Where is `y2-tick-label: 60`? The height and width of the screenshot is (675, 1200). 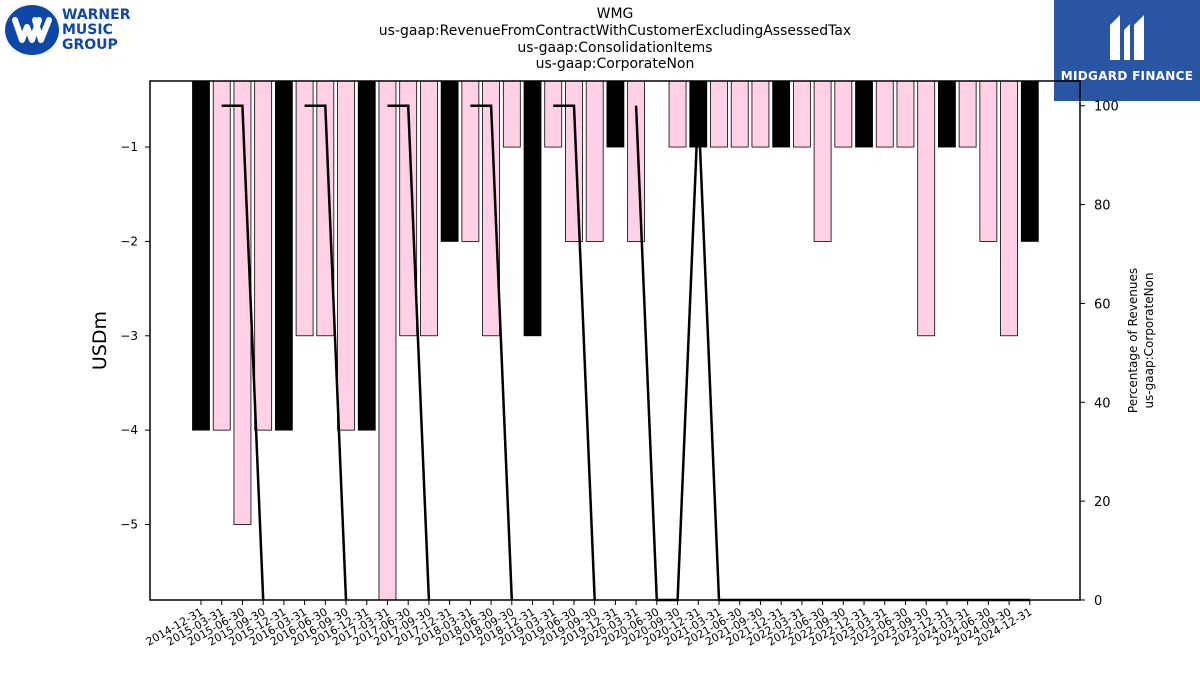
y2-tick-label: 60 is located at coordinates (1102, 304).